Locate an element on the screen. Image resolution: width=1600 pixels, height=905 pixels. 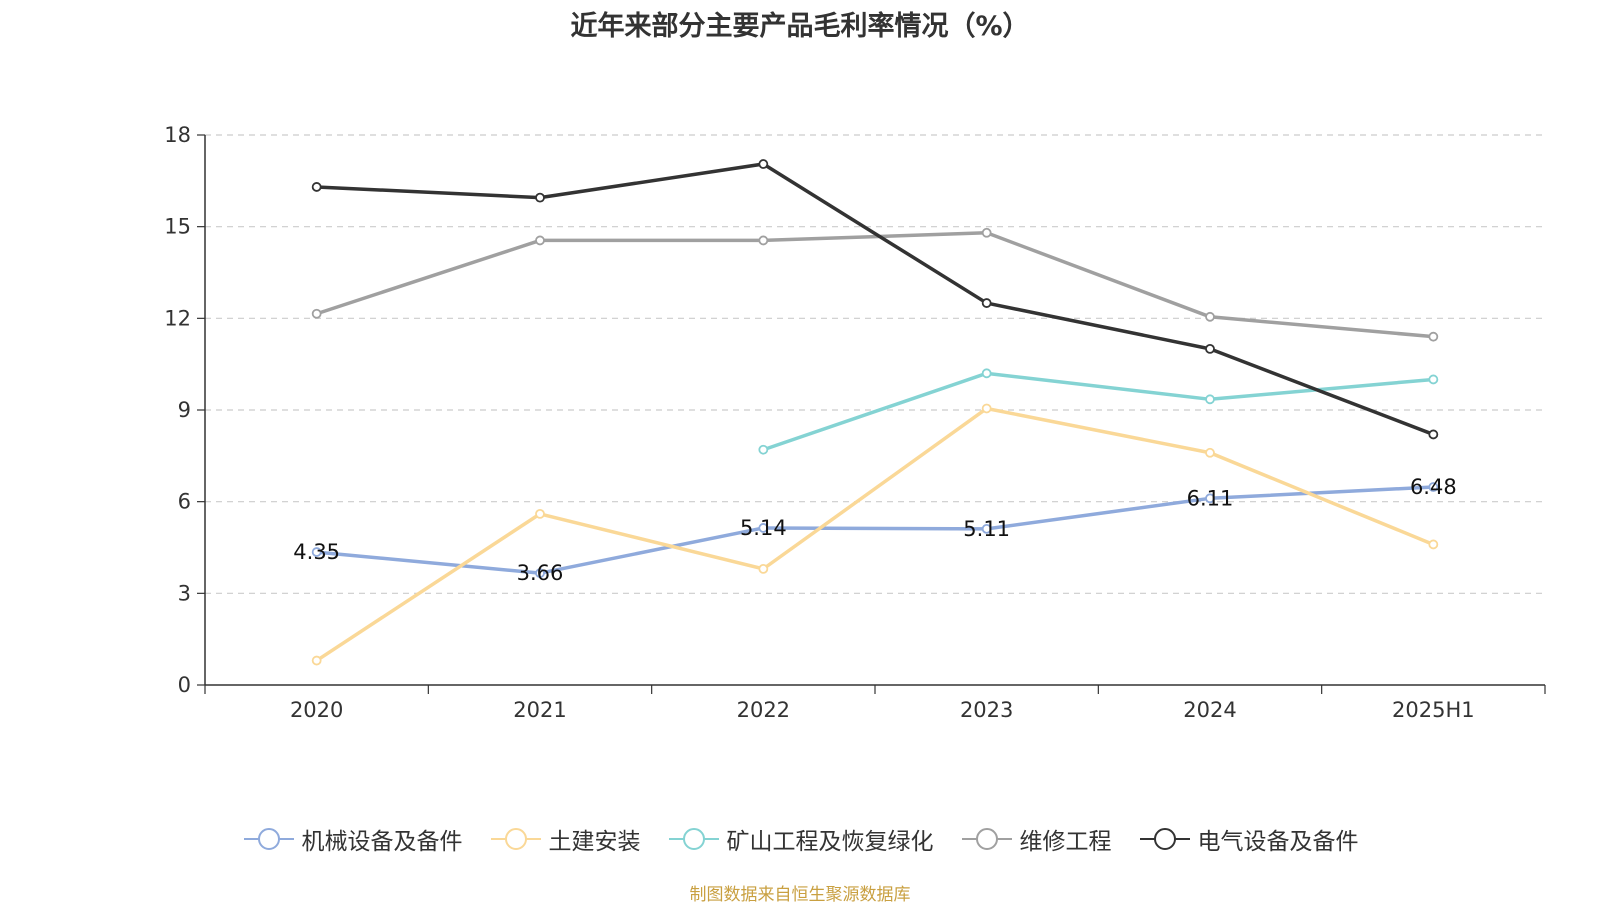
y-tick-label: 15 is located at coordinates (177, 227).